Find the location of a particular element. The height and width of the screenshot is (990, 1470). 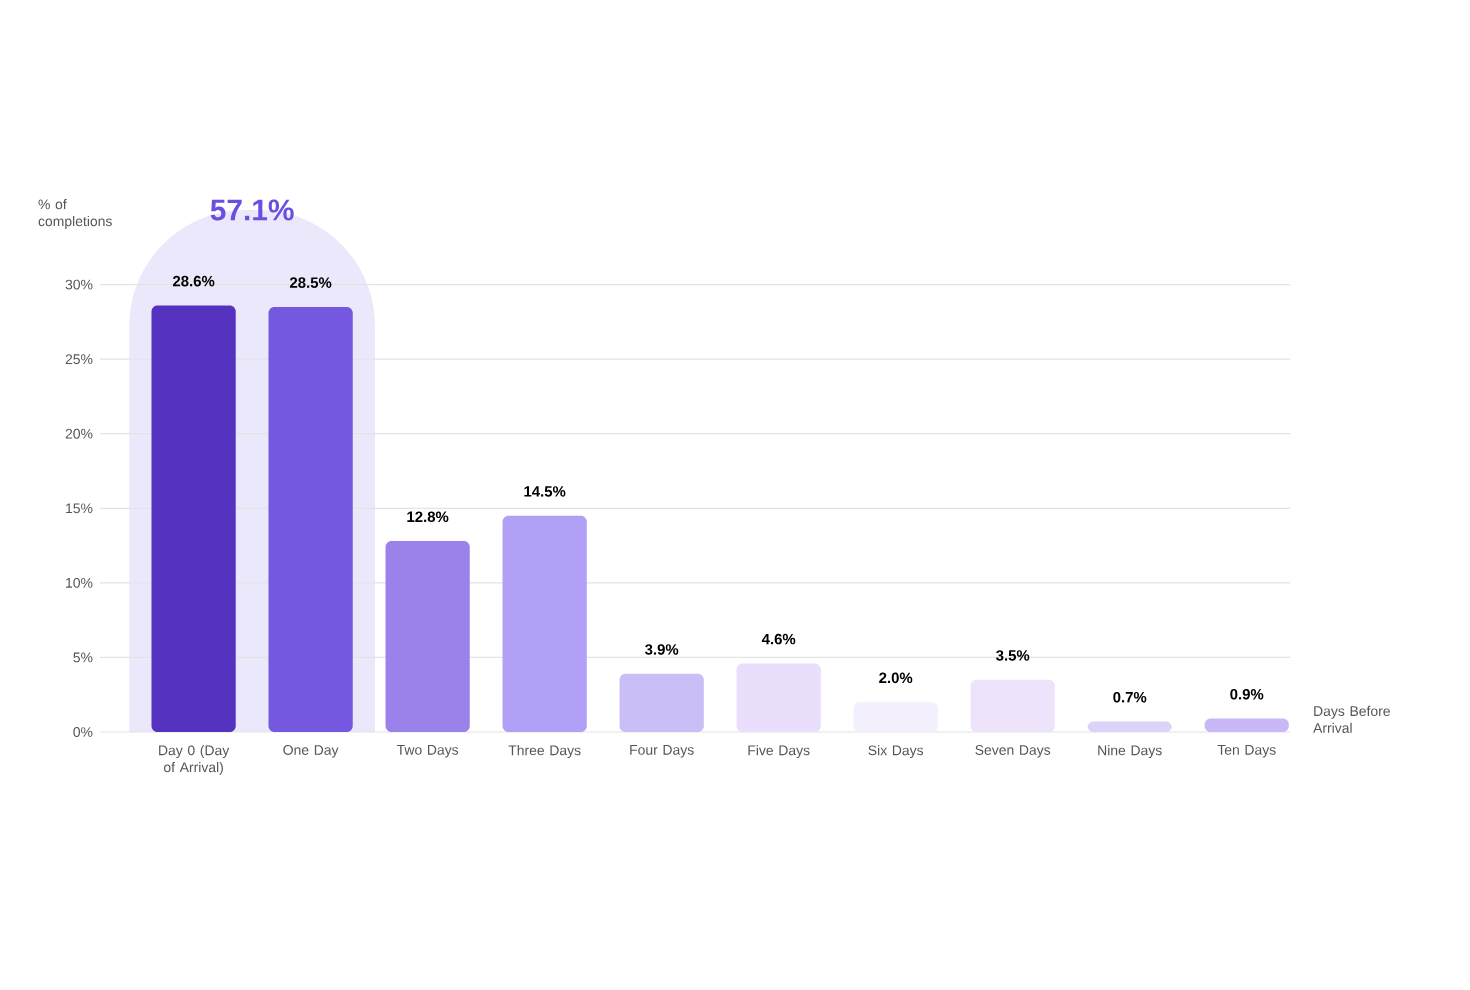

annotation: 57.1% is located at coordinates (252, 210).